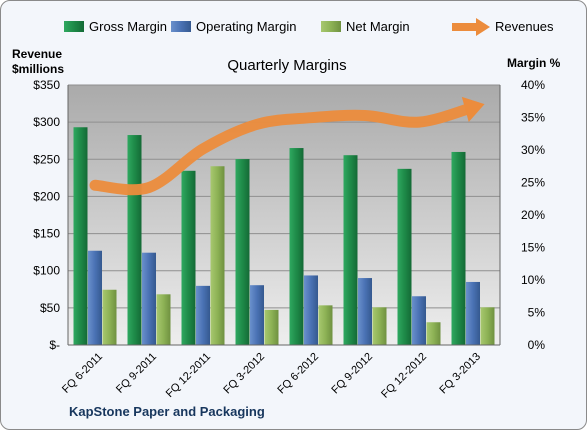  Describe the element at coordinates (46, 122) in the screenshot. I see `left-tick-label: $300` at that location.